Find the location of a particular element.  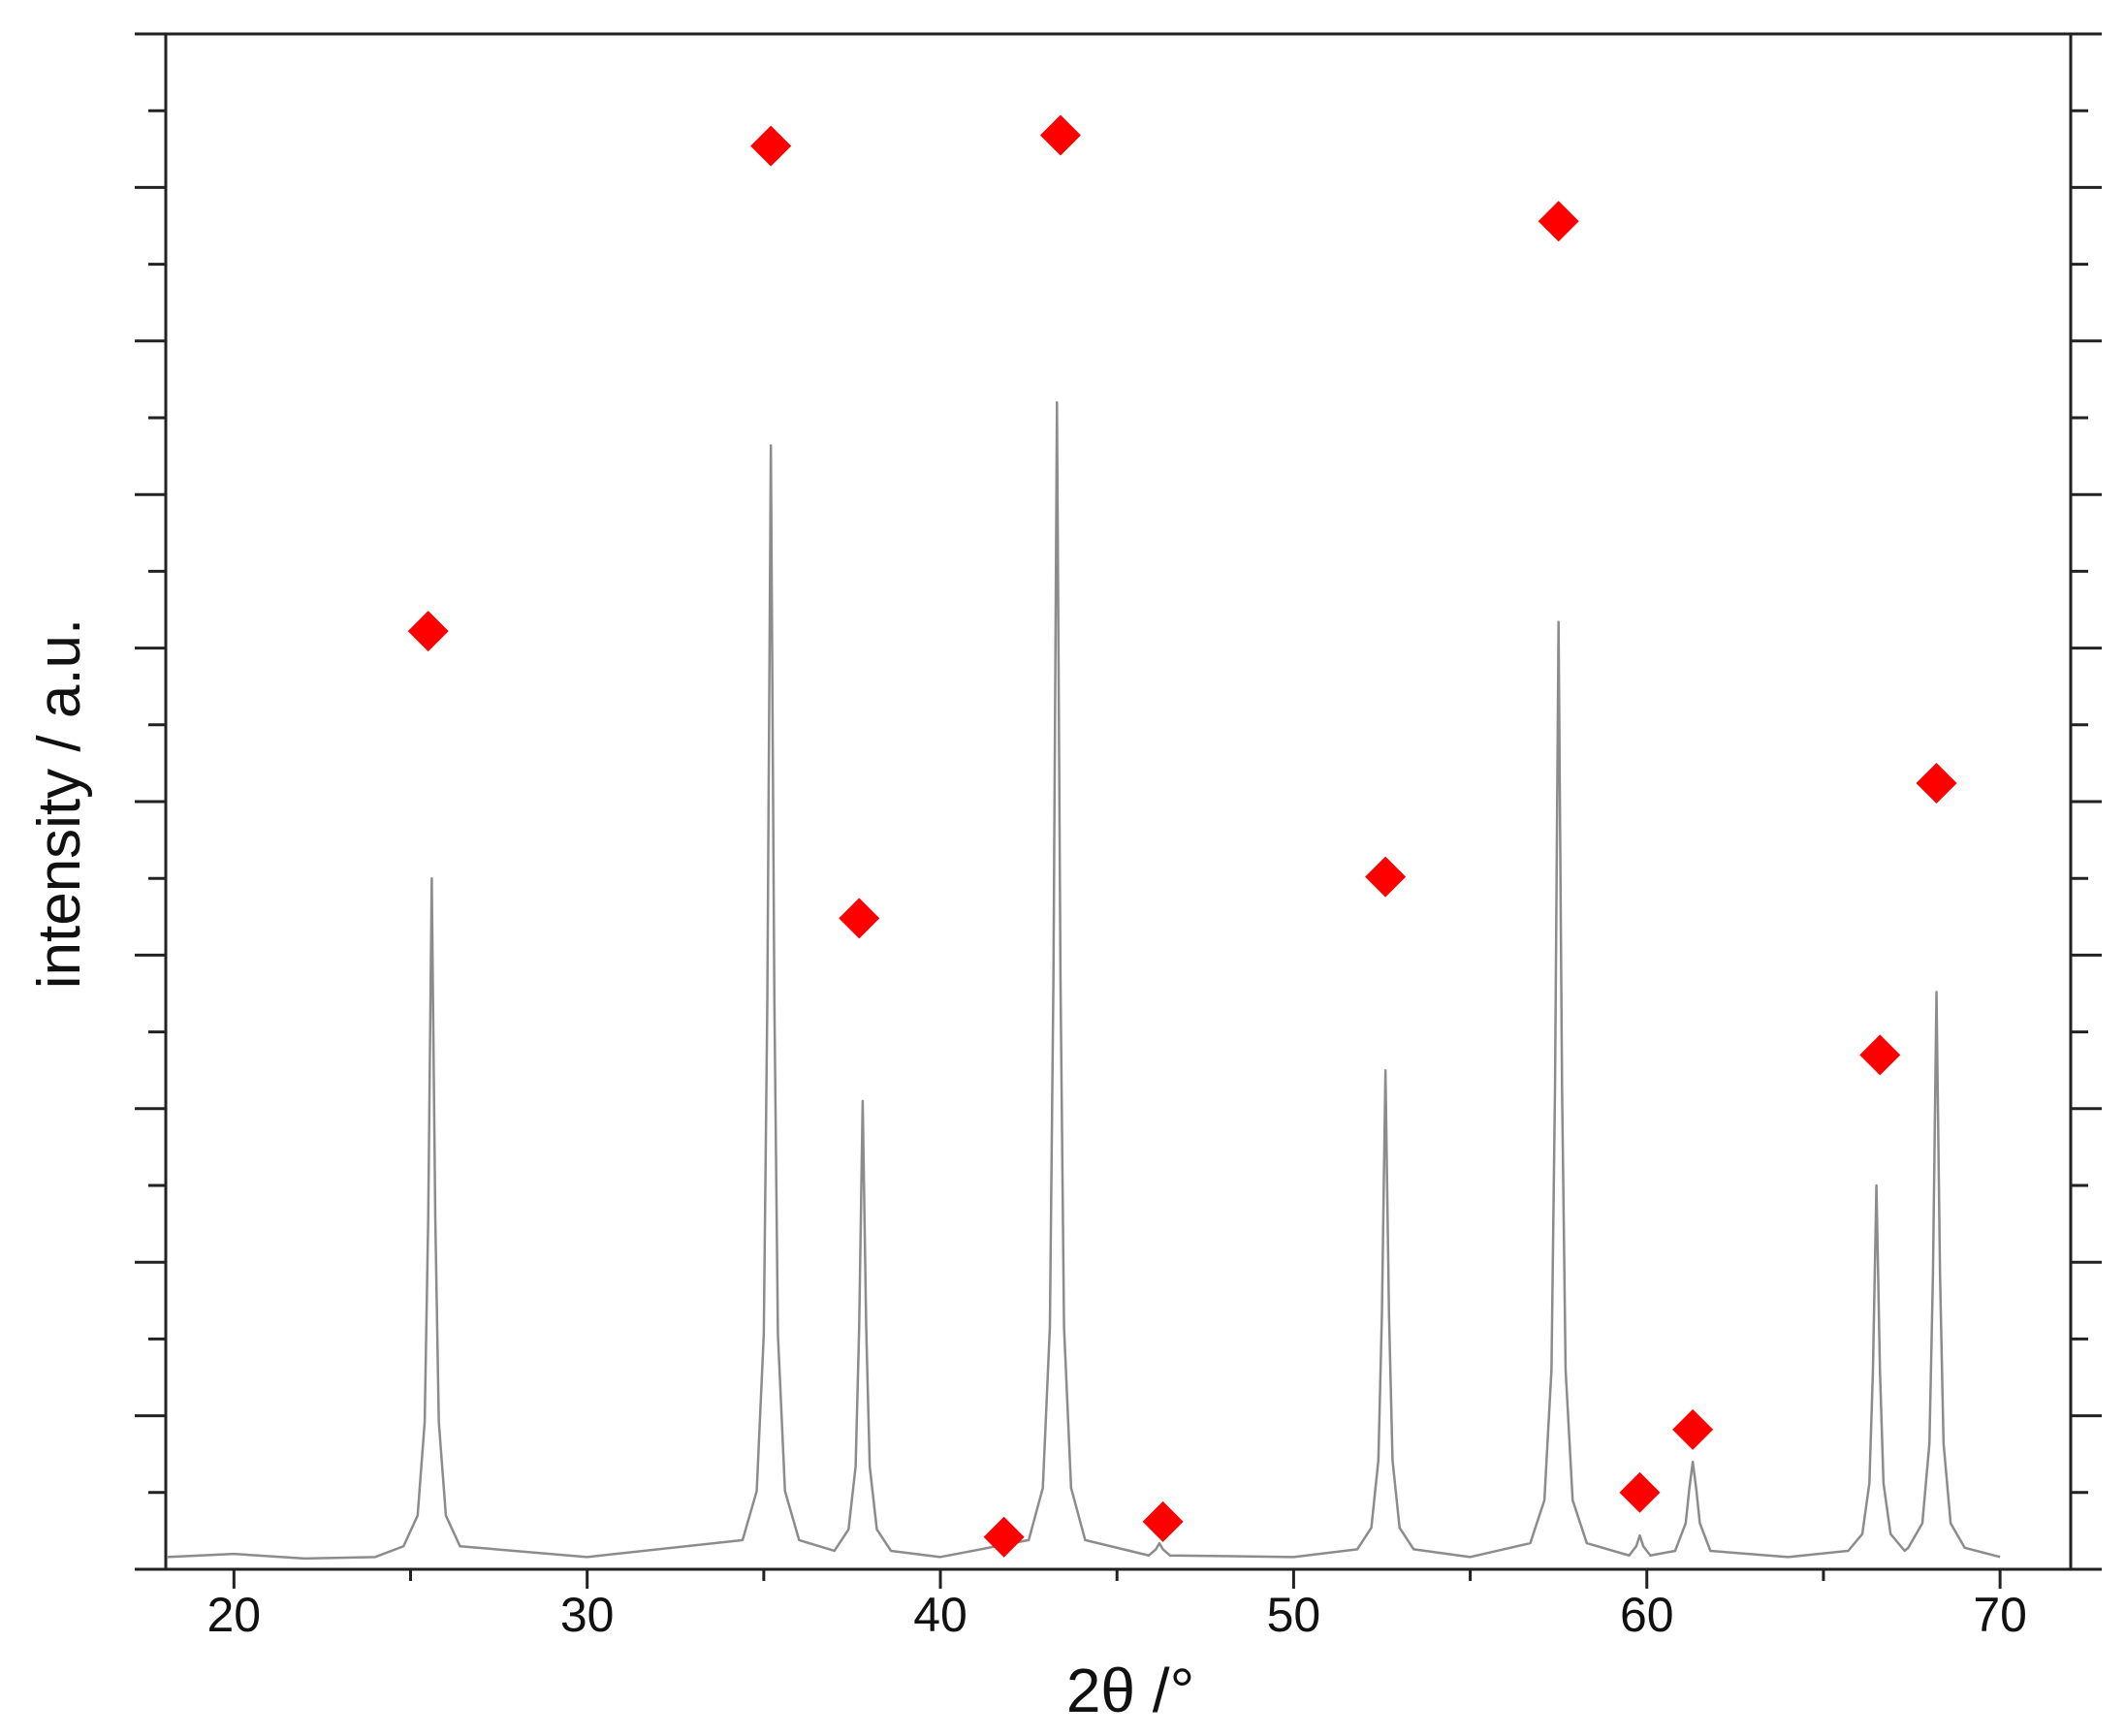

x-tick-label: 30 is located at coordinates (587, 1615).